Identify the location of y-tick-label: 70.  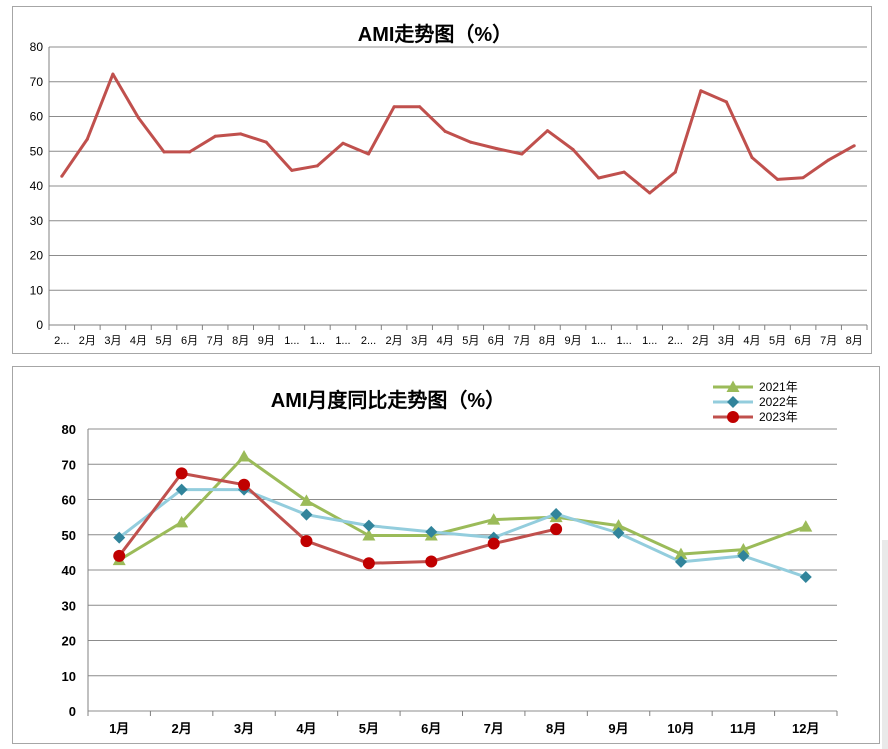
(69, 464).